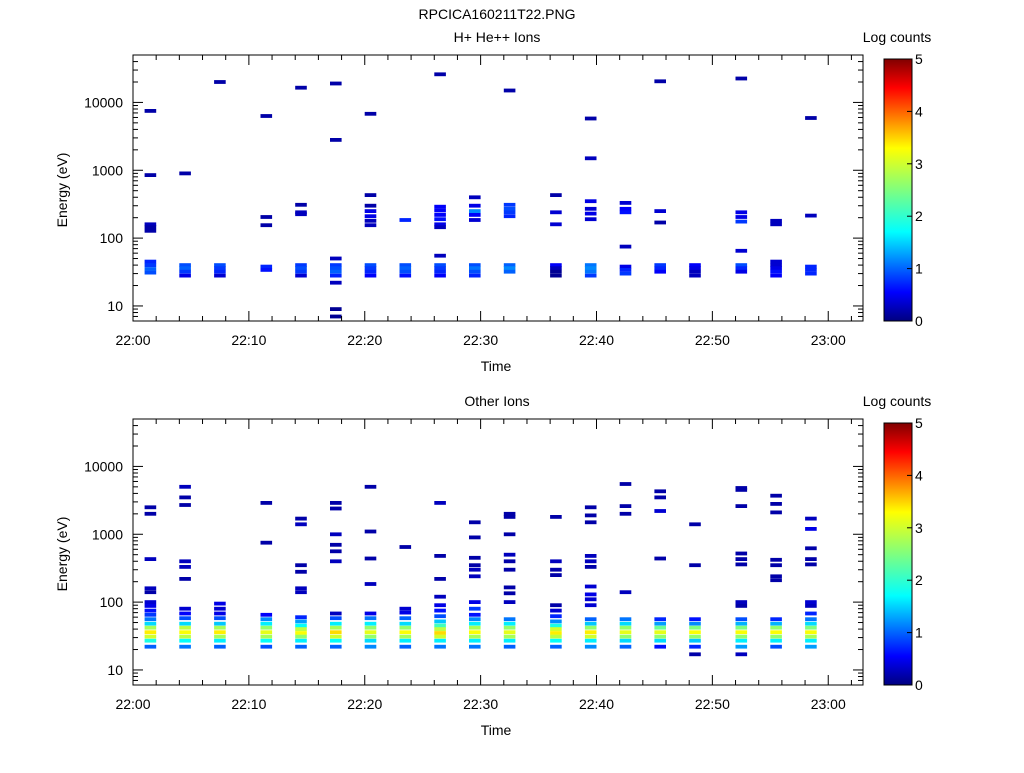 This screenshot has height=773, width=1024. Describe the element at coordinates (897, 401) in the screenshot. I see `colorbar-label: Log counts` at that location.